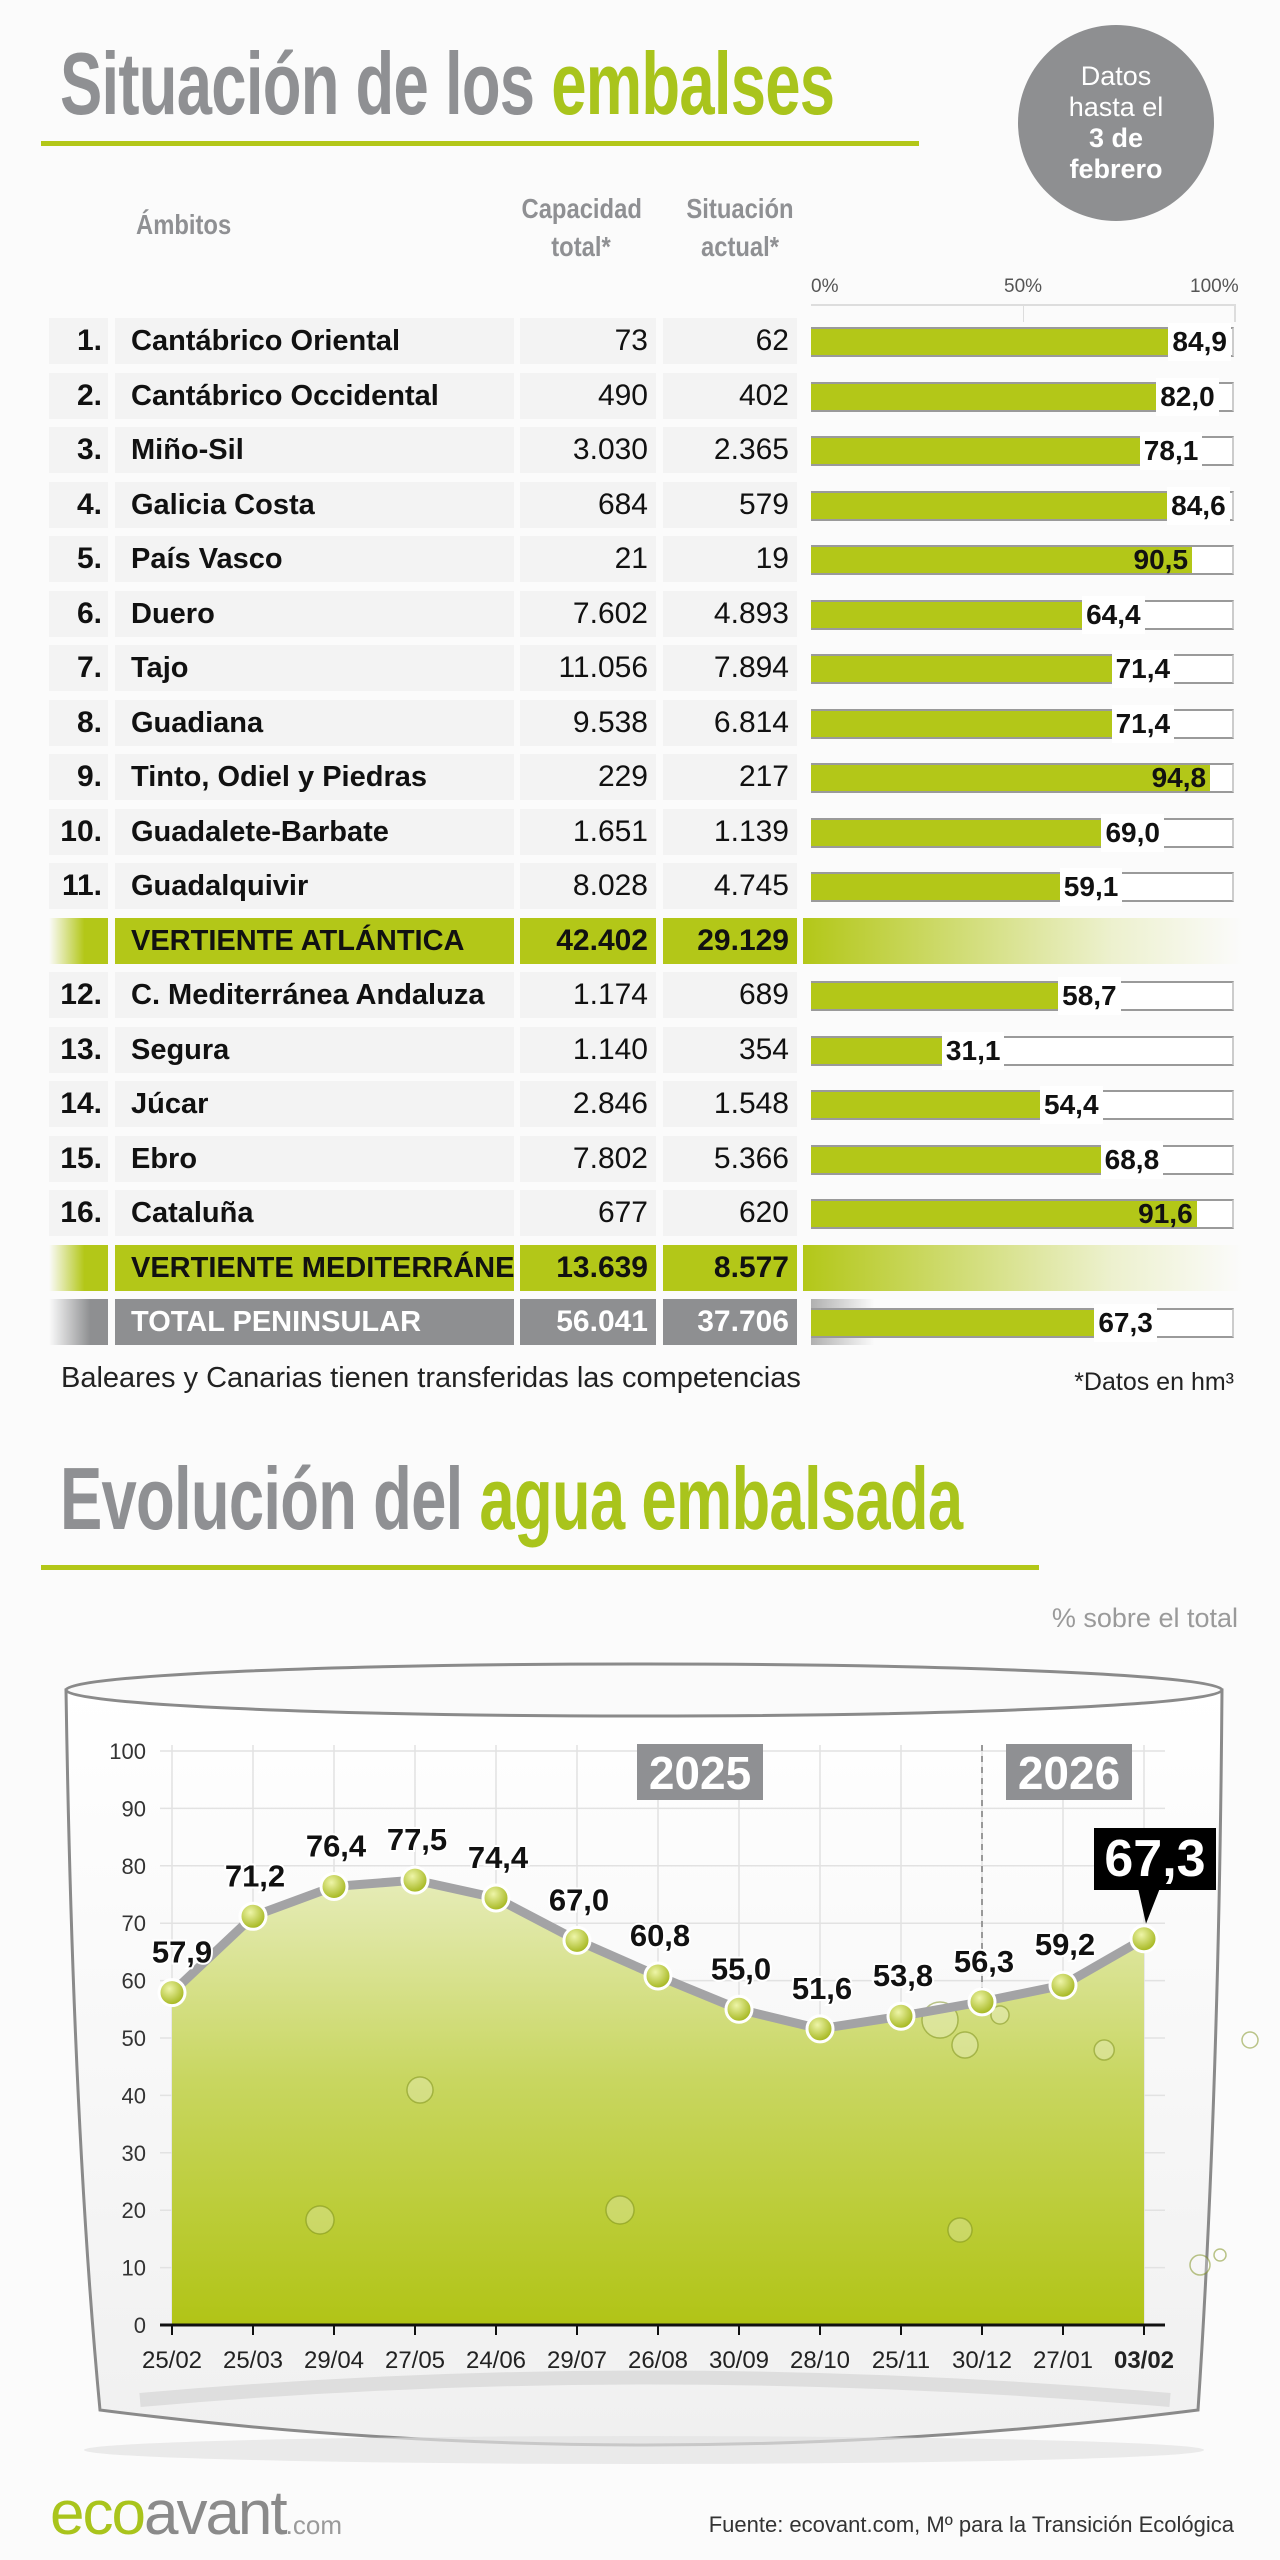 The height and width of the screenshot is (2560, 1280). Describe the element at coordinates (1165, 1213) in the screenshot. I see `percent-label: 91,6` at that location.